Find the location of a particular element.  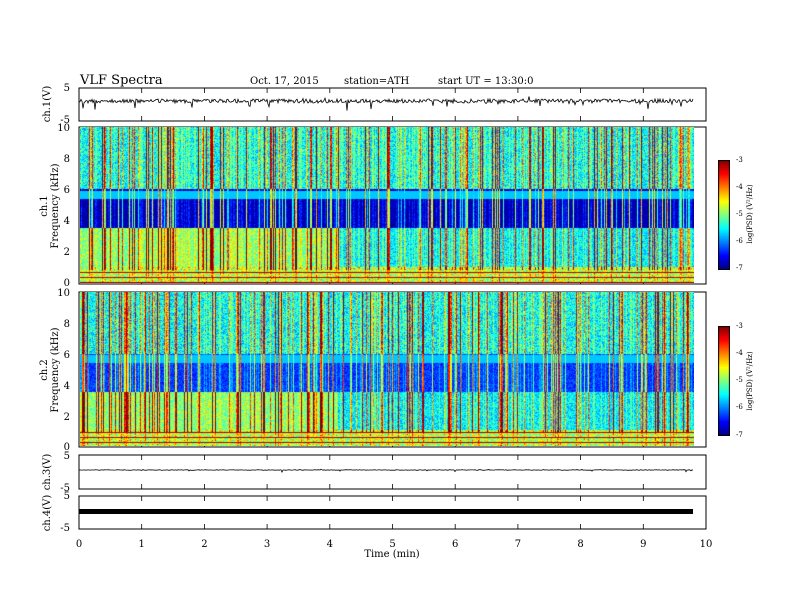

ch2-colorbar: -3 -4 -5 -6 -7 log(PSD) (V²/Hz) is located at coordinates (745, 380).